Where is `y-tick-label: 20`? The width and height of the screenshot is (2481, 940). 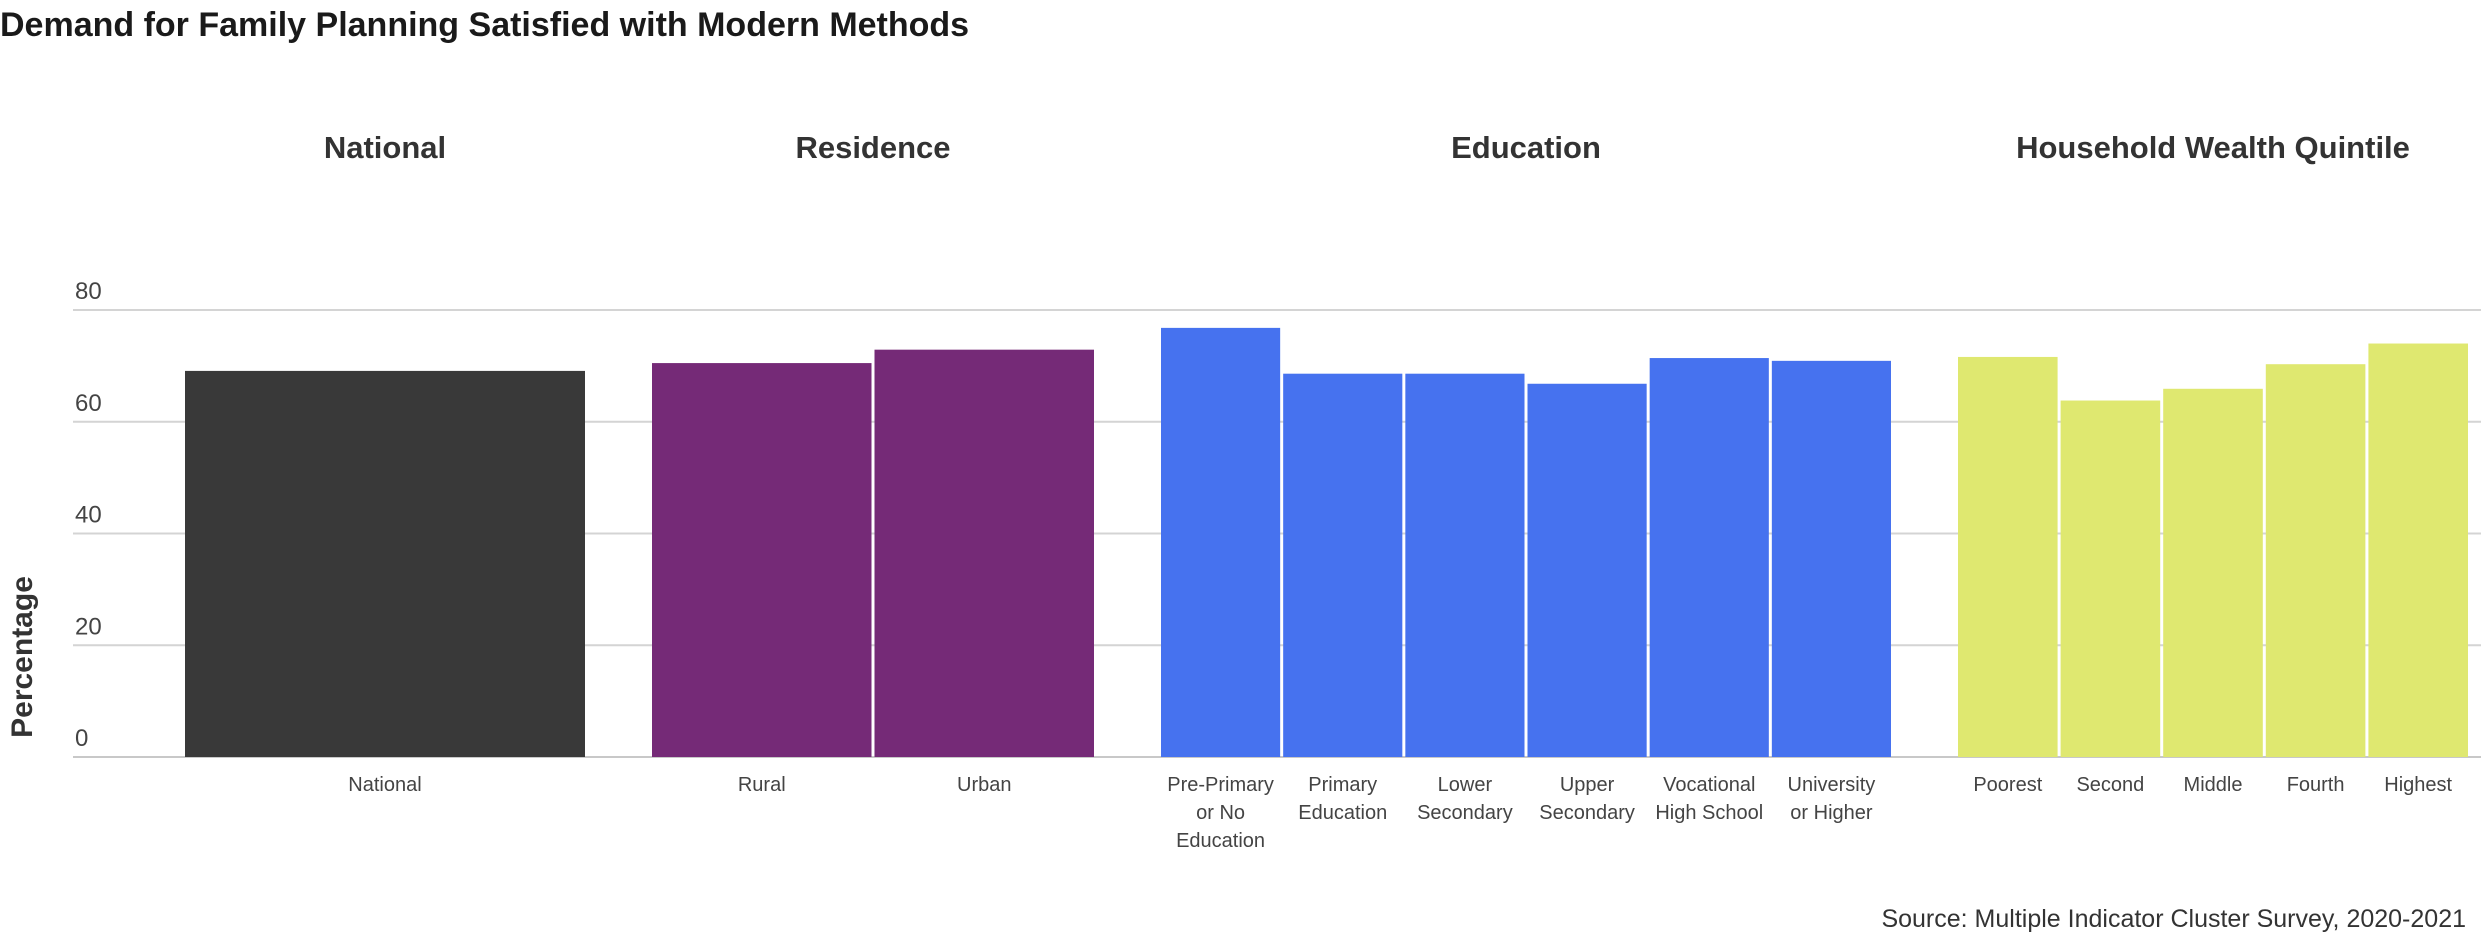
y-tick-label: 20 is located at coordinates (88, 626).